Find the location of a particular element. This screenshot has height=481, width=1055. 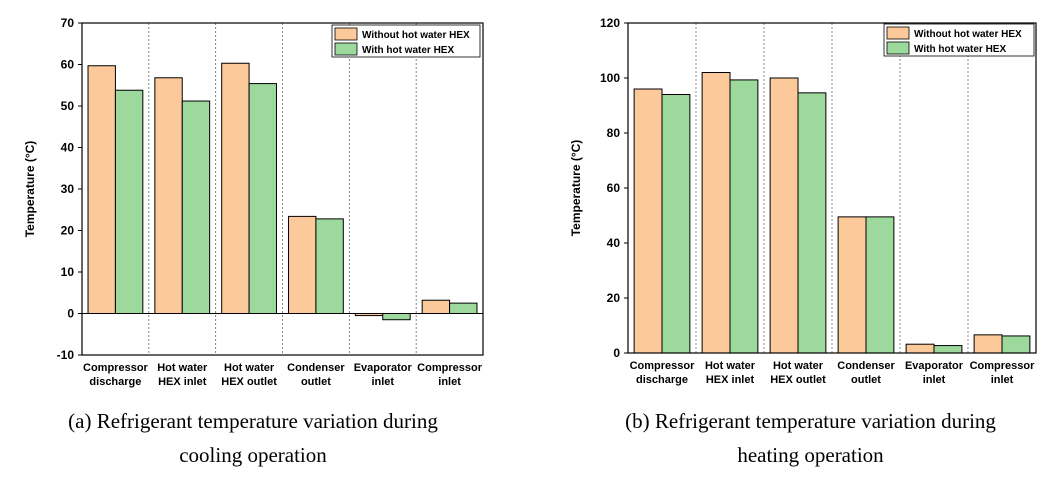

y-tick-label: -10 is located at coordinates (66, 355).